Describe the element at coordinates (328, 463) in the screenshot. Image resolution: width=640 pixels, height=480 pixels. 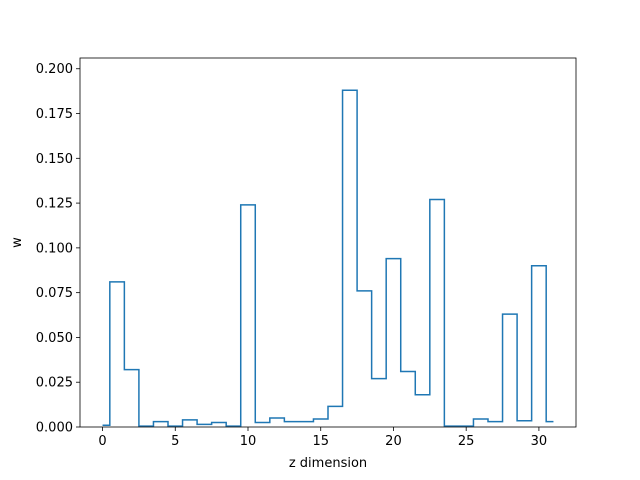
I see `x-axis-label: z dimension` at that location.